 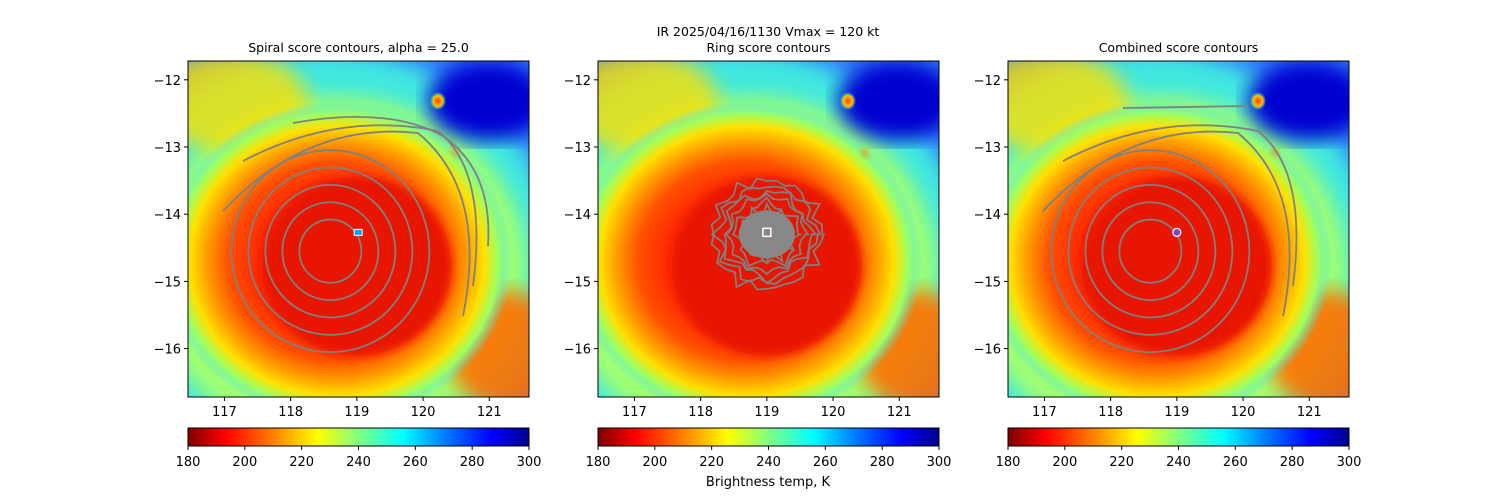 What do you see at coordinates (768, 47) in the screenshot?
I see `panel-title: Ring score contours` at bounding box center [768, 47].